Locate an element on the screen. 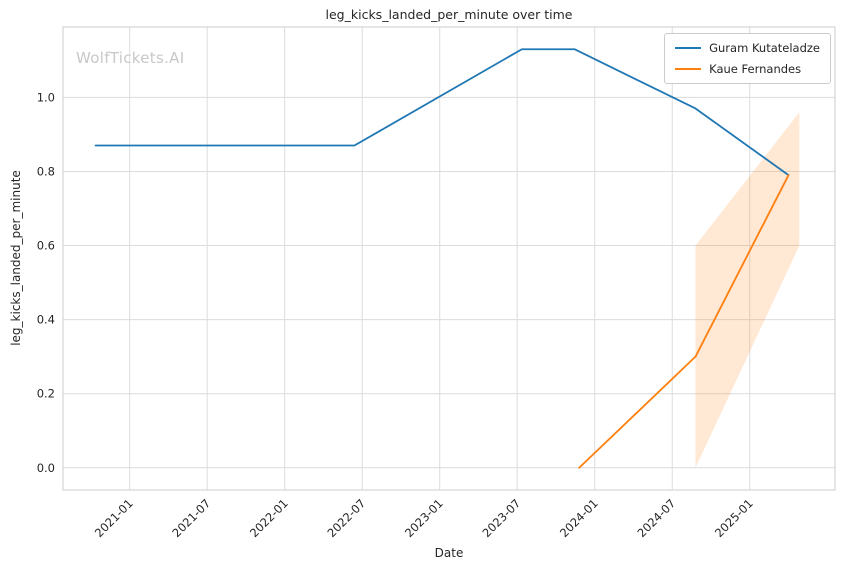 The image size is (844, 575). chart-title: leg_kicks_landed_per_minute over time is located at coordinates (449, 14).